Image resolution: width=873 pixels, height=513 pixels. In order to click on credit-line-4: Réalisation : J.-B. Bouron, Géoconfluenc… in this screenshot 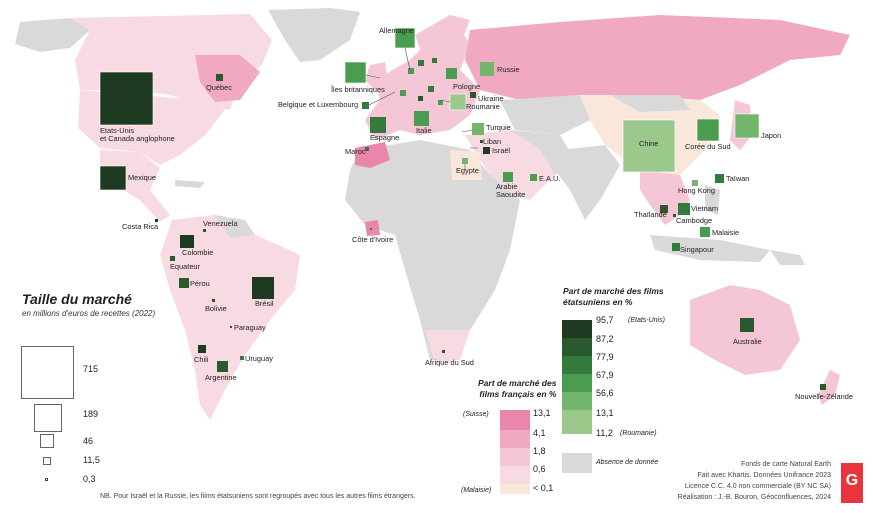, I will do `click(754, 497)`.